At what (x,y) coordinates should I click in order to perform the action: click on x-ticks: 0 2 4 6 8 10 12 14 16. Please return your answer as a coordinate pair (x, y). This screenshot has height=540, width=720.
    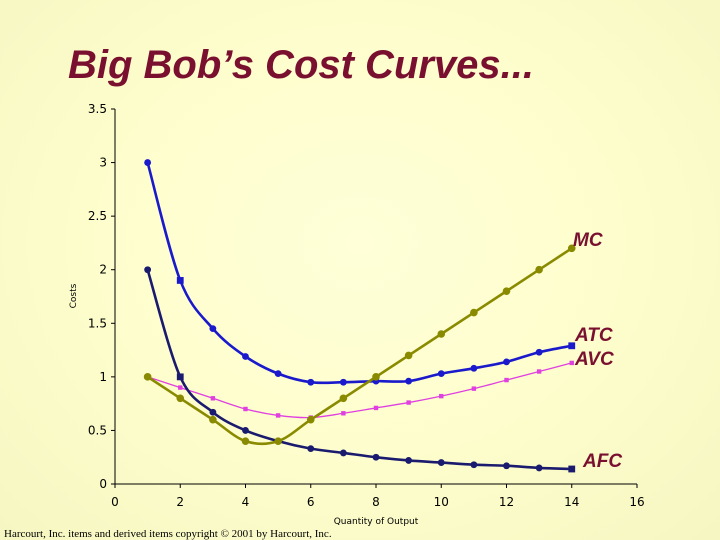
    Looking at the image, I should click on (378, 496).